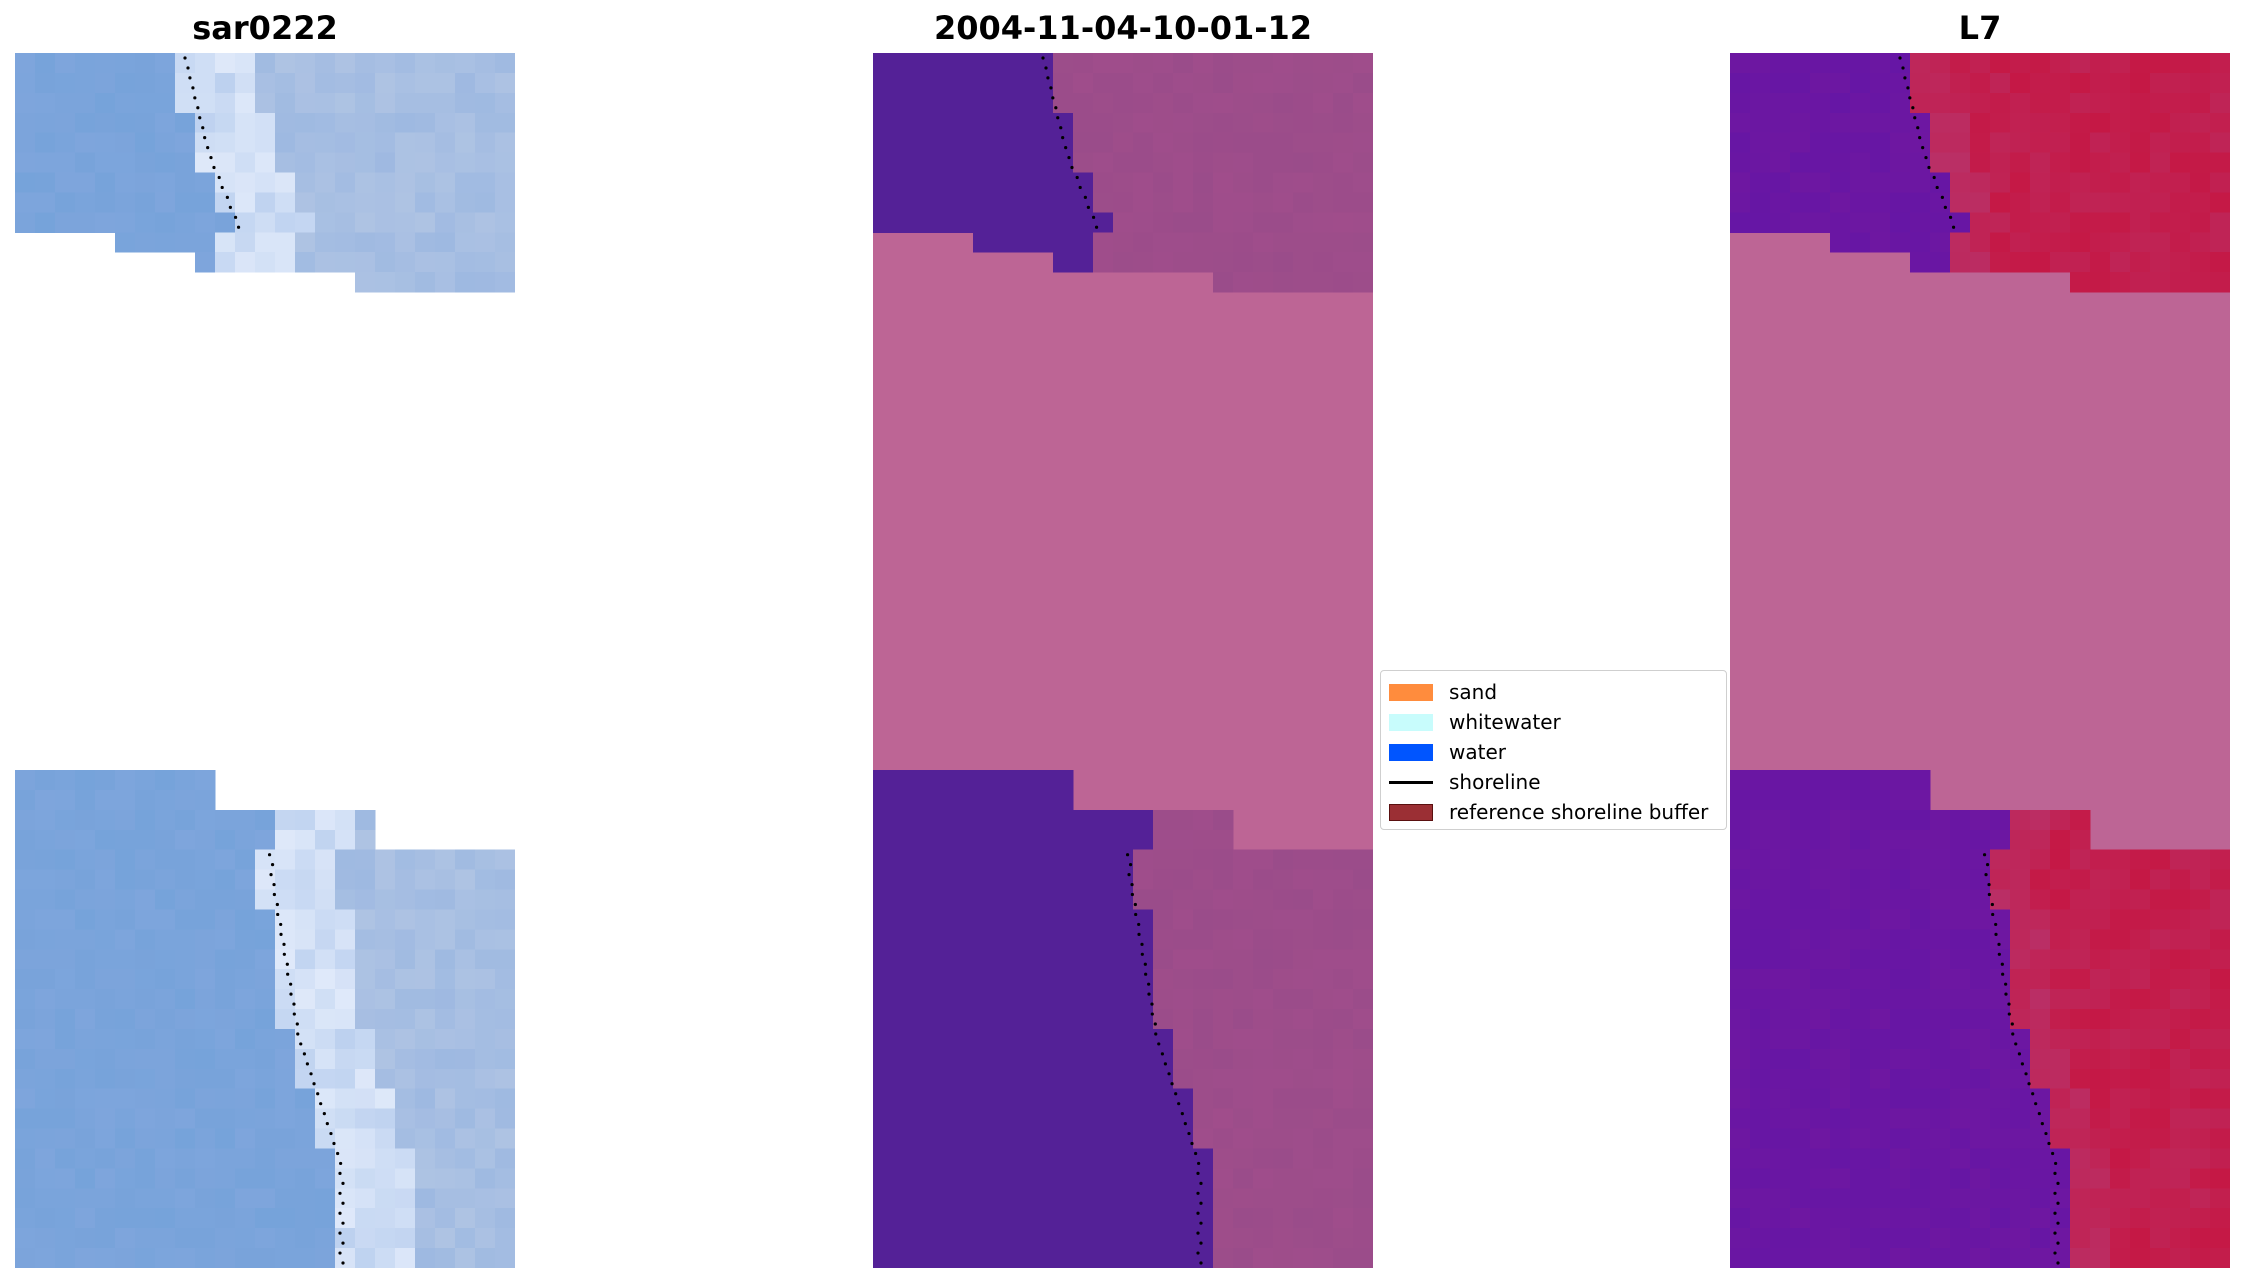 The image size is (2243, 1283). What do you see at coordinates (1473, 692) in the screenshot?
I see `legend-label-sand: sand` at bounding box center [1473, 692].